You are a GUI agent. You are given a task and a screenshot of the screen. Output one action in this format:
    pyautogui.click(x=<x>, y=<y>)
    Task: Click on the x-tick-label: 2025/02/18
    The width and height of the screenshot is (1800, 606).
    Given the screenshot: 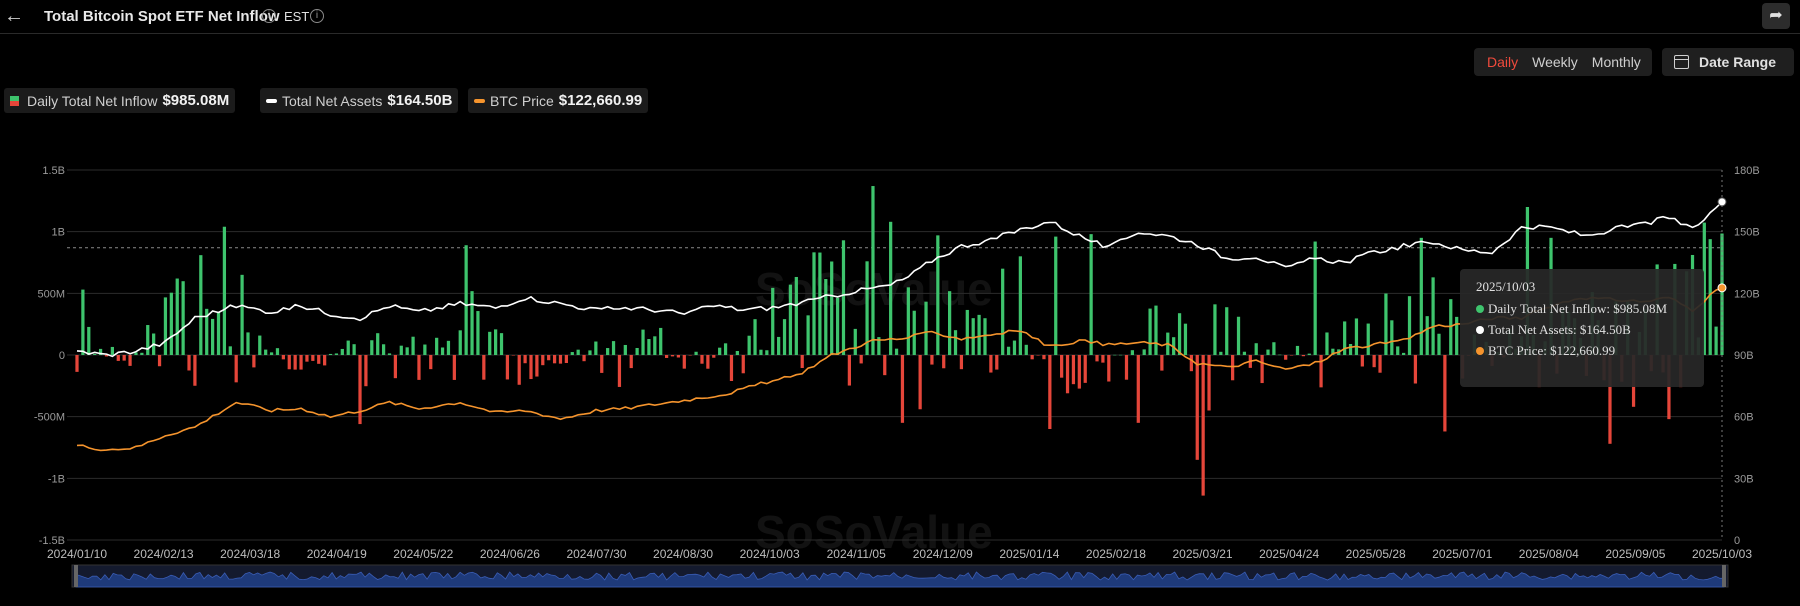 What is the action you would take?
    pyautogui.click(x=1116, y=554)
    